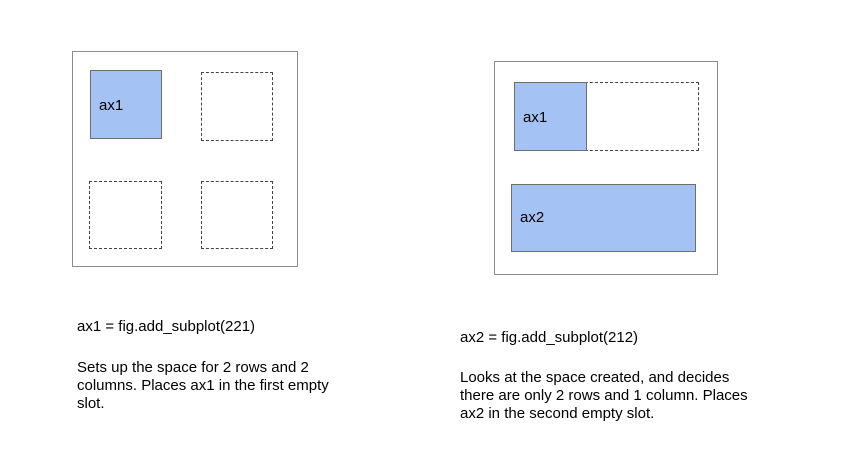  Describe the element at coordinates (185, 159) in the screenshot. I see `figure-frame-left: ax1` at that location.